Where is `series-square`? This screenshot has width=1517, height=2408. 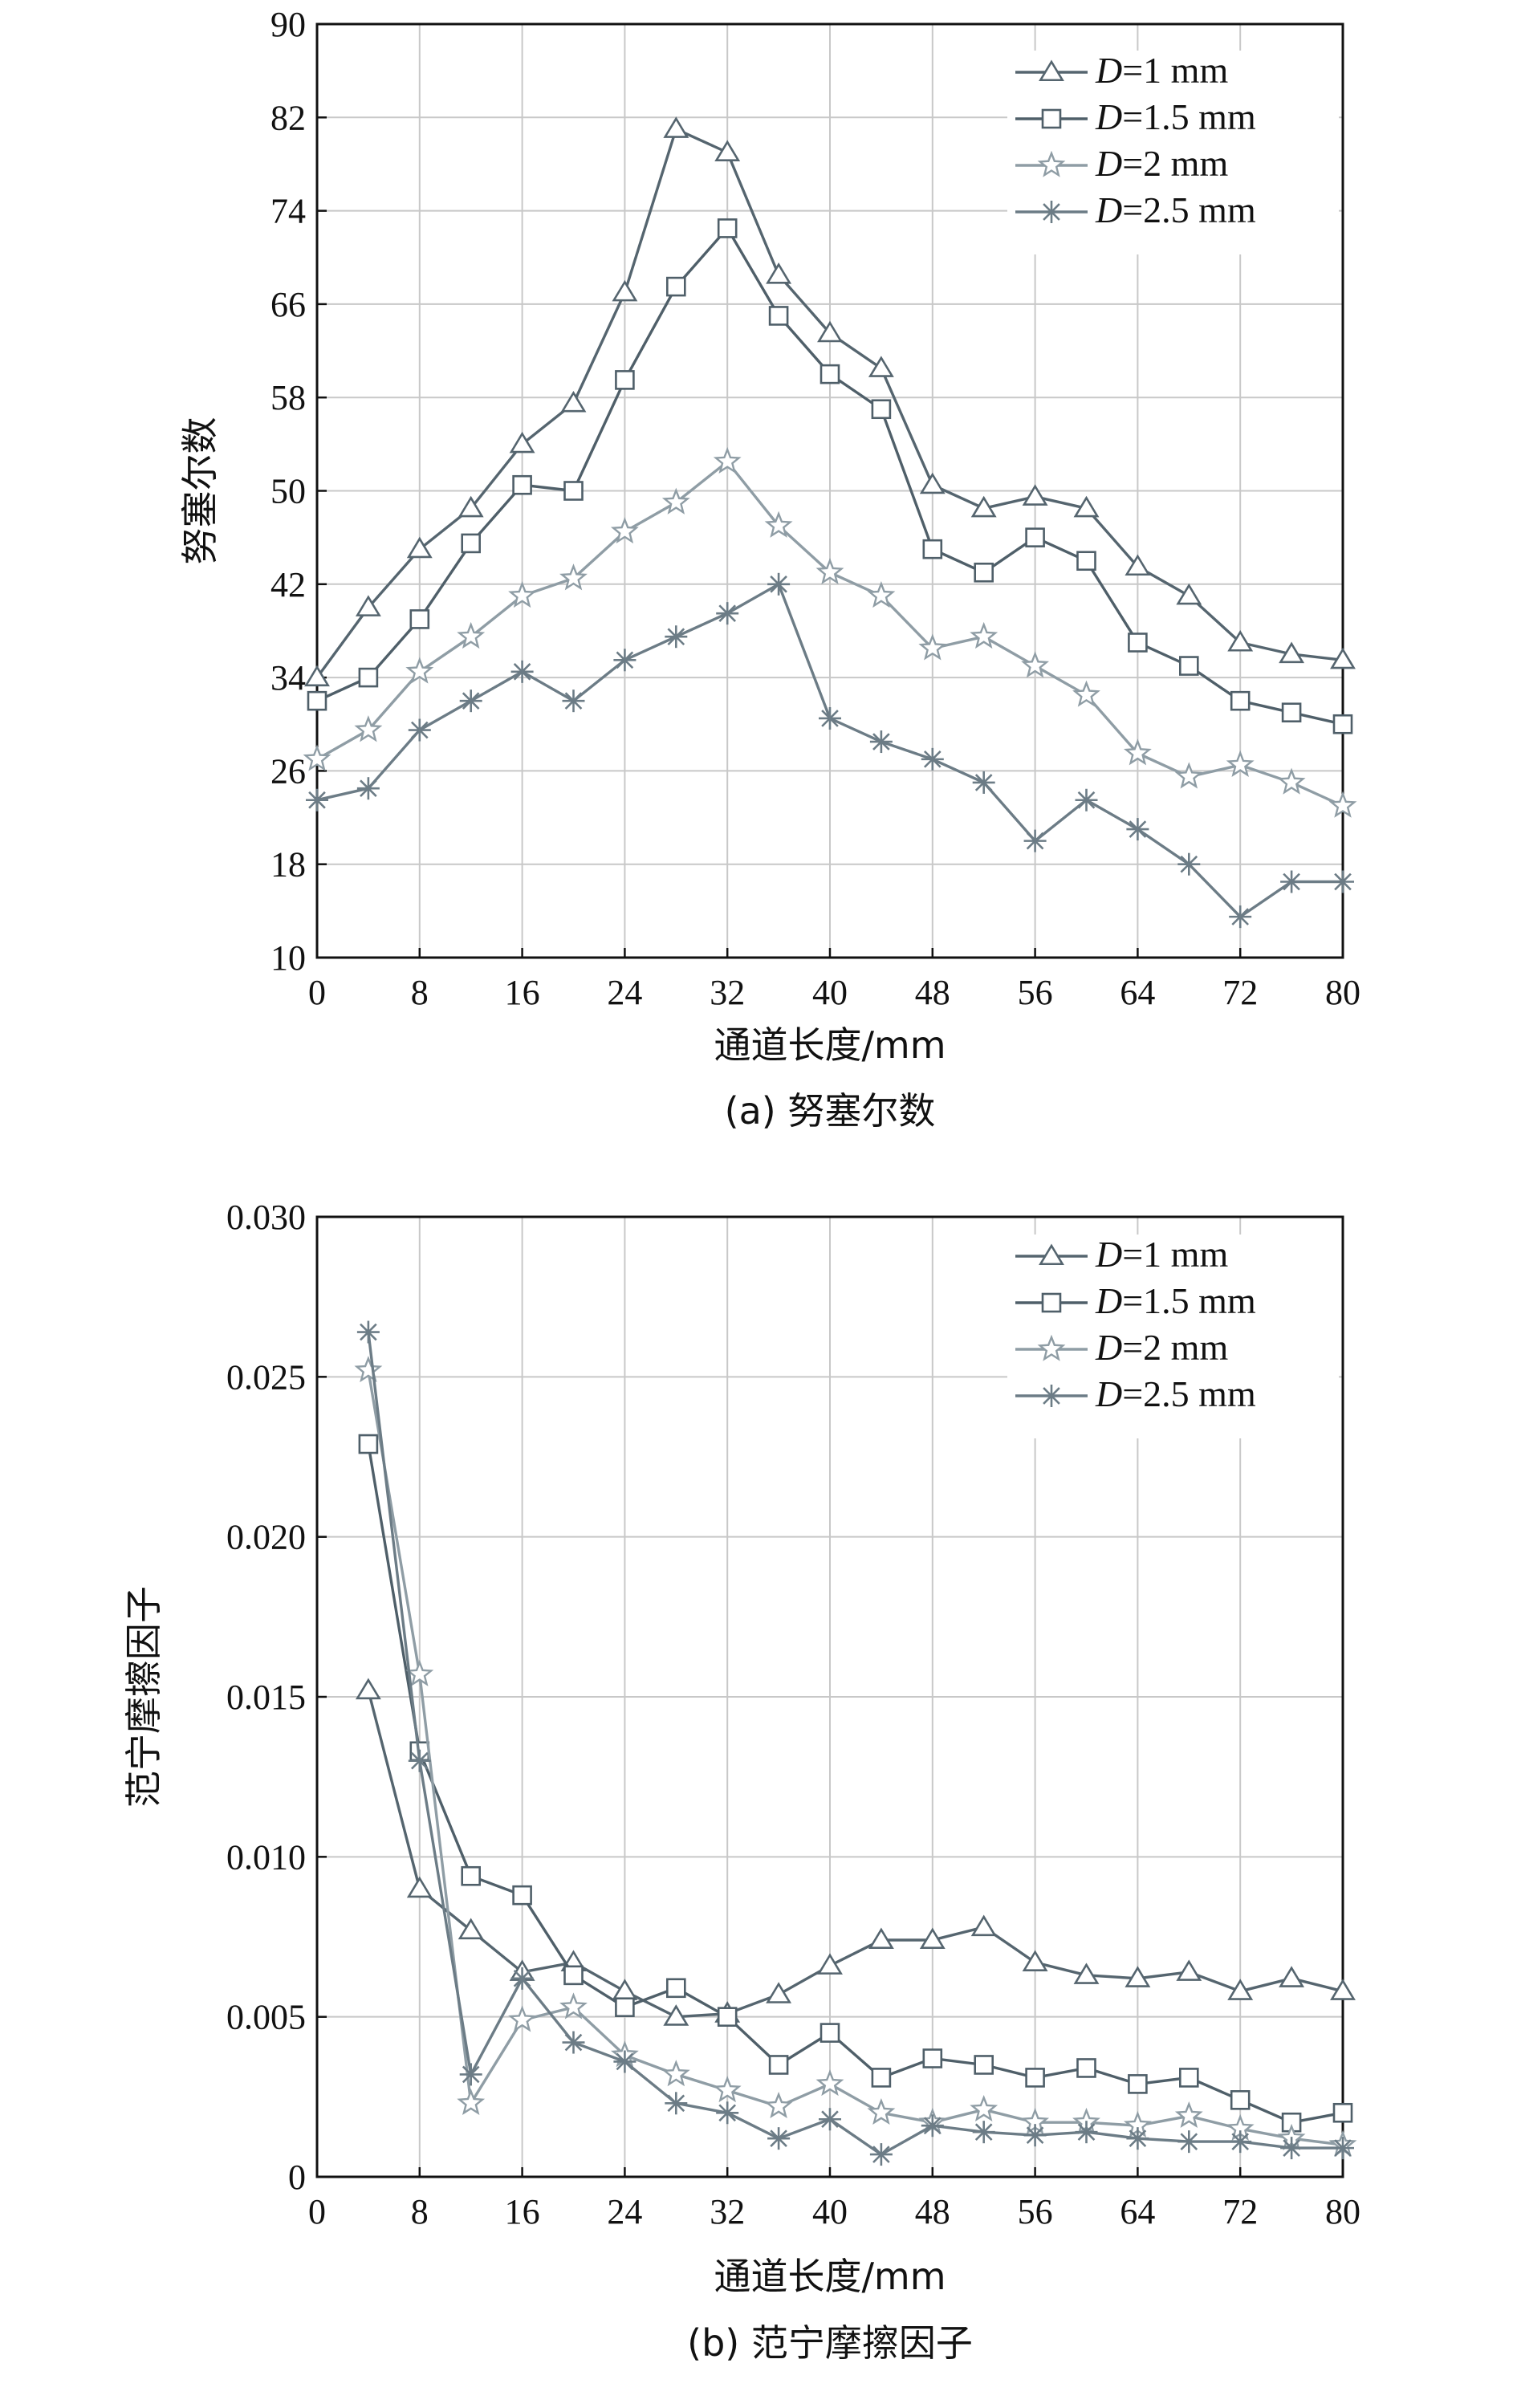
series-square is located at coordinates (830, 476).